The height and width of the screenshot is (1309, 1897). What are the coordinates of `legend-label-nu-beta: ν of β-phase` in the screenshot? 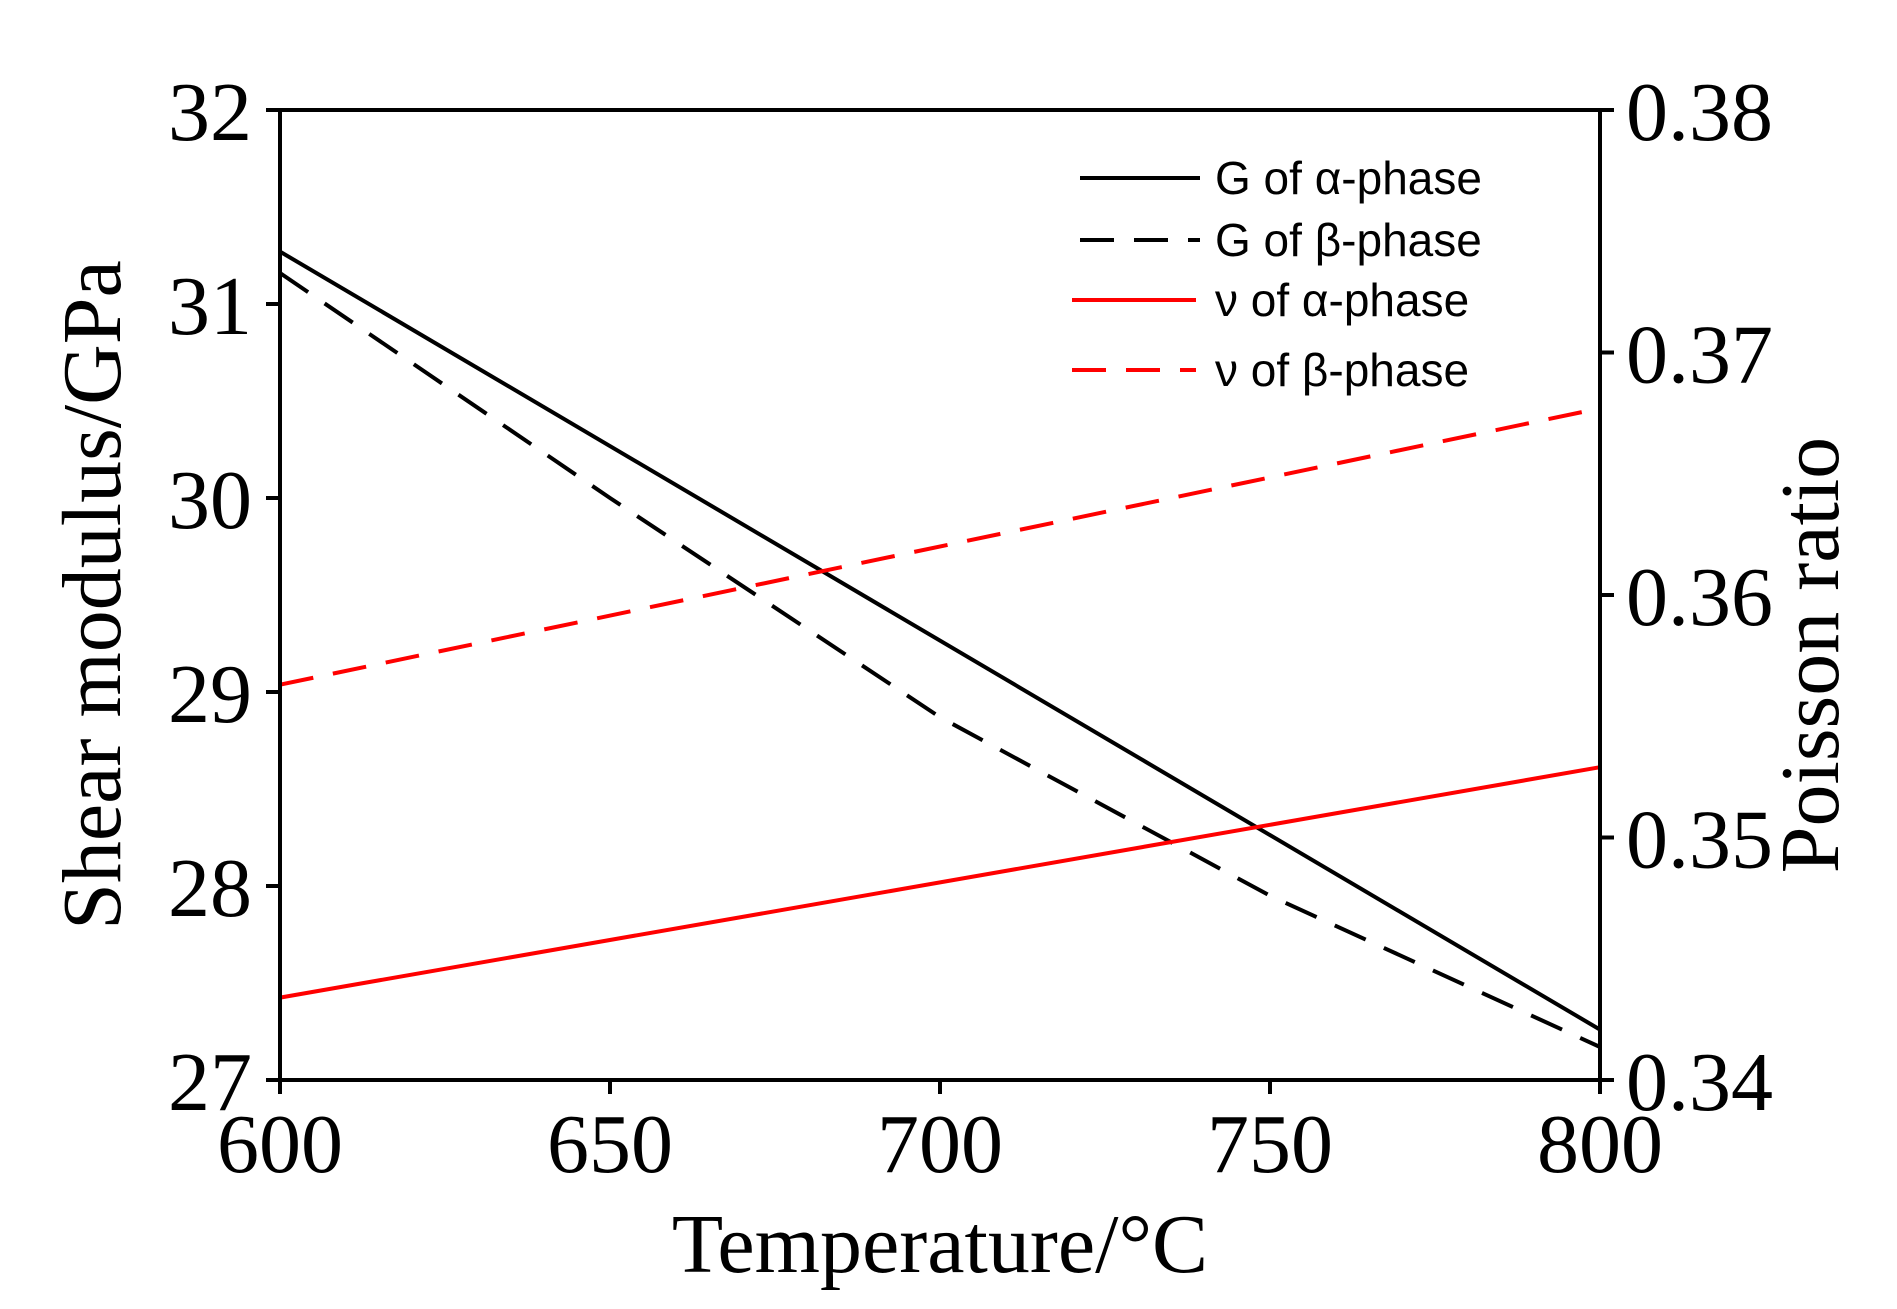 It's located at (1342, 370).